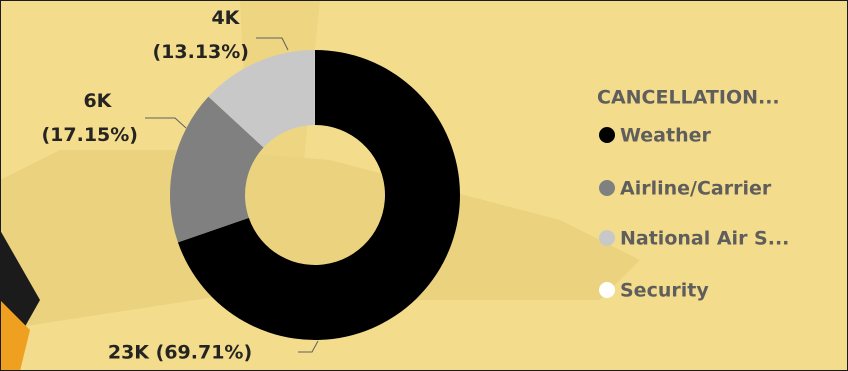  I want to click on background-shape, so click(15, 335).